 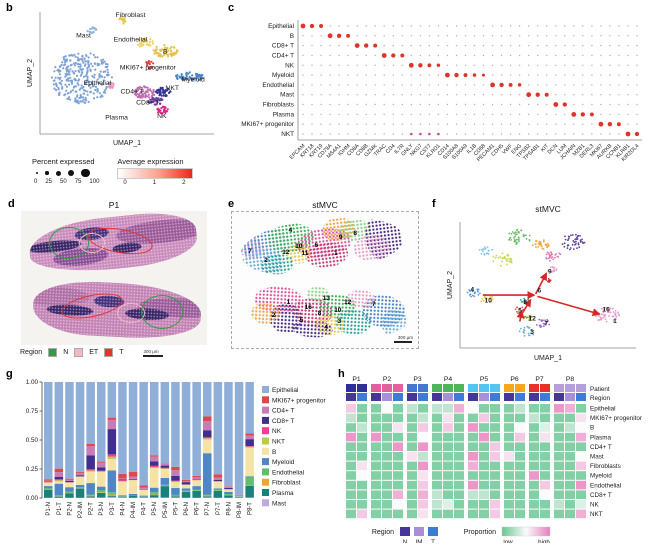 What do you see at coordinates (305, 253) in the screenshot?
I see `domain-number-label: 11` at bounding box center [305, 253].